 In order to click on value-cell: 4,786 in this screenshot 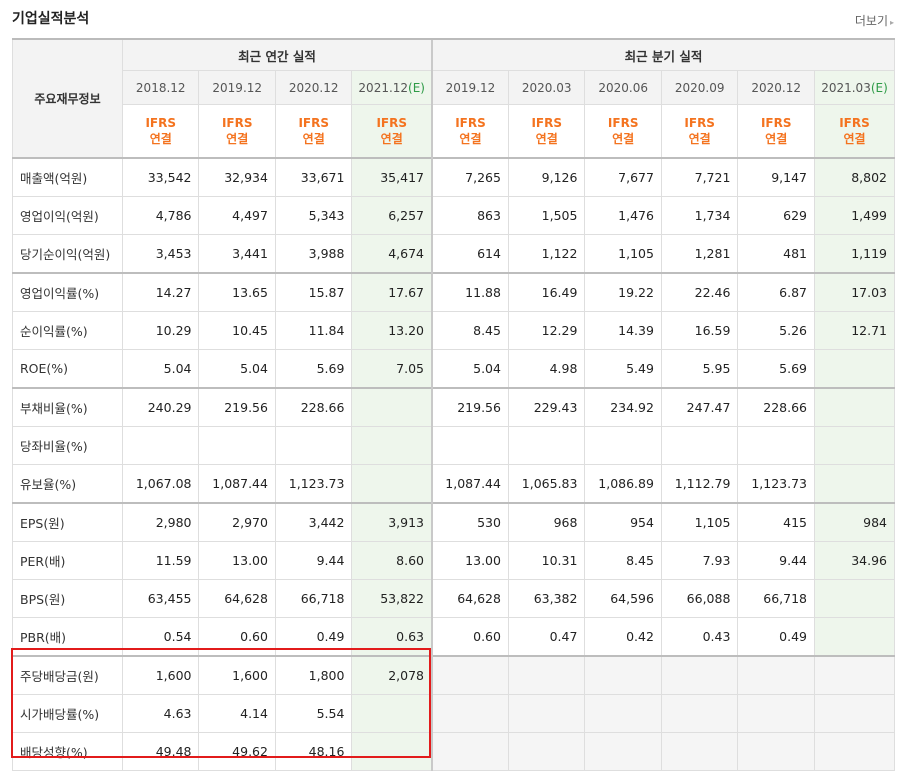, I will do `click(160, 215)`.